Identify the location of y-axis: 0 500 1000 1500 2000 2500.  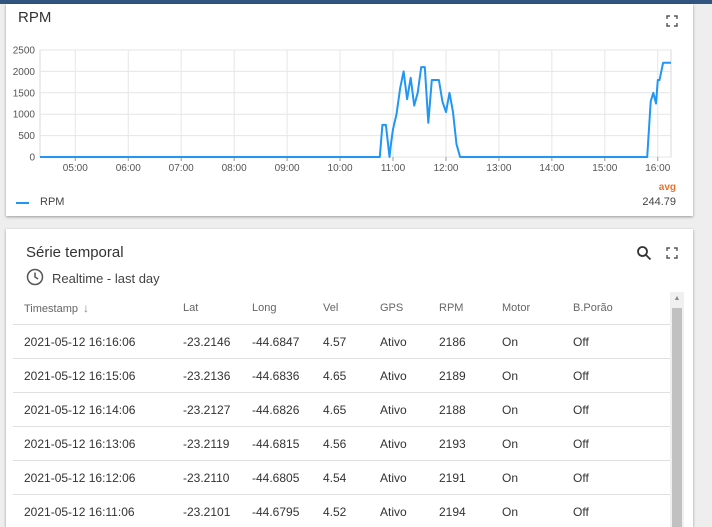
(24, 105).